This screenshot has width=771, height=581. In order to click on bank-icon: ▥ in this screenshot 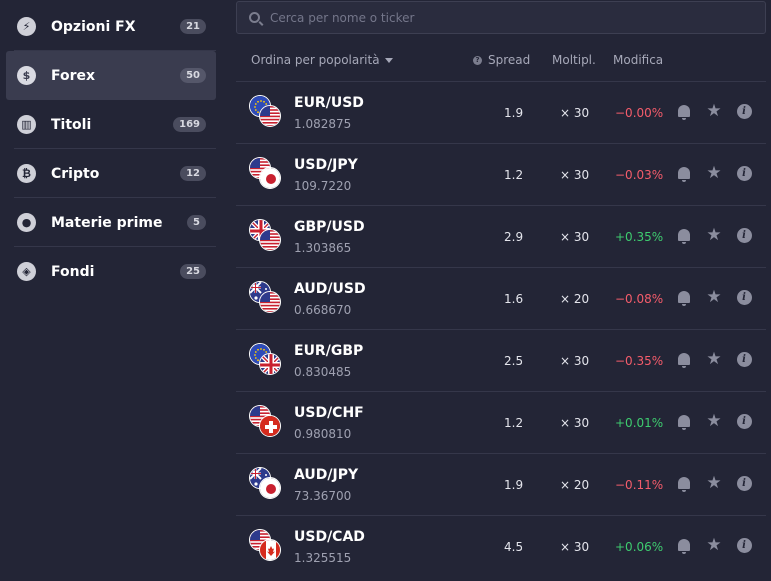, I will do `click(26, 124)`.